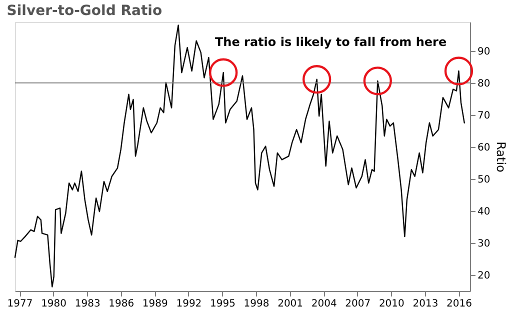 The height and width of the screenshot is (325, 510). What do you see at coordinates (484, 276) in the screenshot?
I see `y-tick-label: 20` at bounding box center [484, 276].